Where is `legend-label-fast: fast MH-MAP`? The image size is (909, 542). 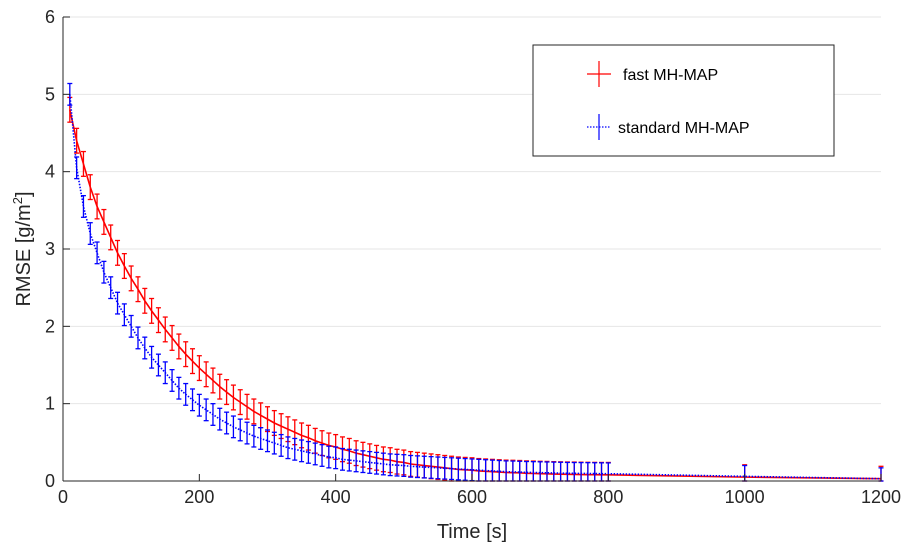 legend-label-fast: fast MH-MAP is located at coordinates (670, 75).